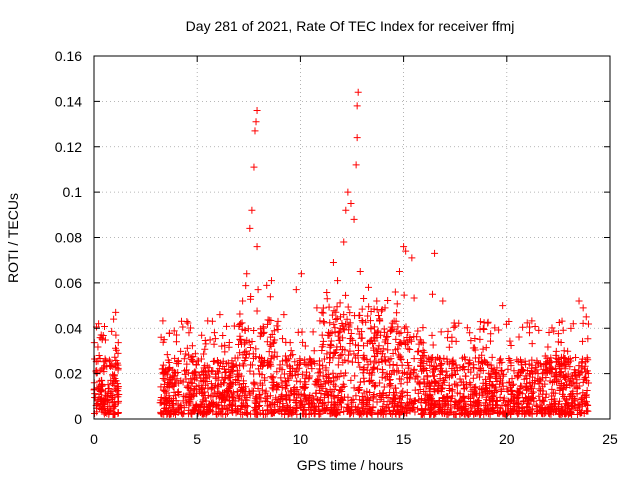  What do you see at coordinates (13, 238) in the screenshot?
I see `y-axis-title: ROTI / TECUs` at bounding box center [13, 238].